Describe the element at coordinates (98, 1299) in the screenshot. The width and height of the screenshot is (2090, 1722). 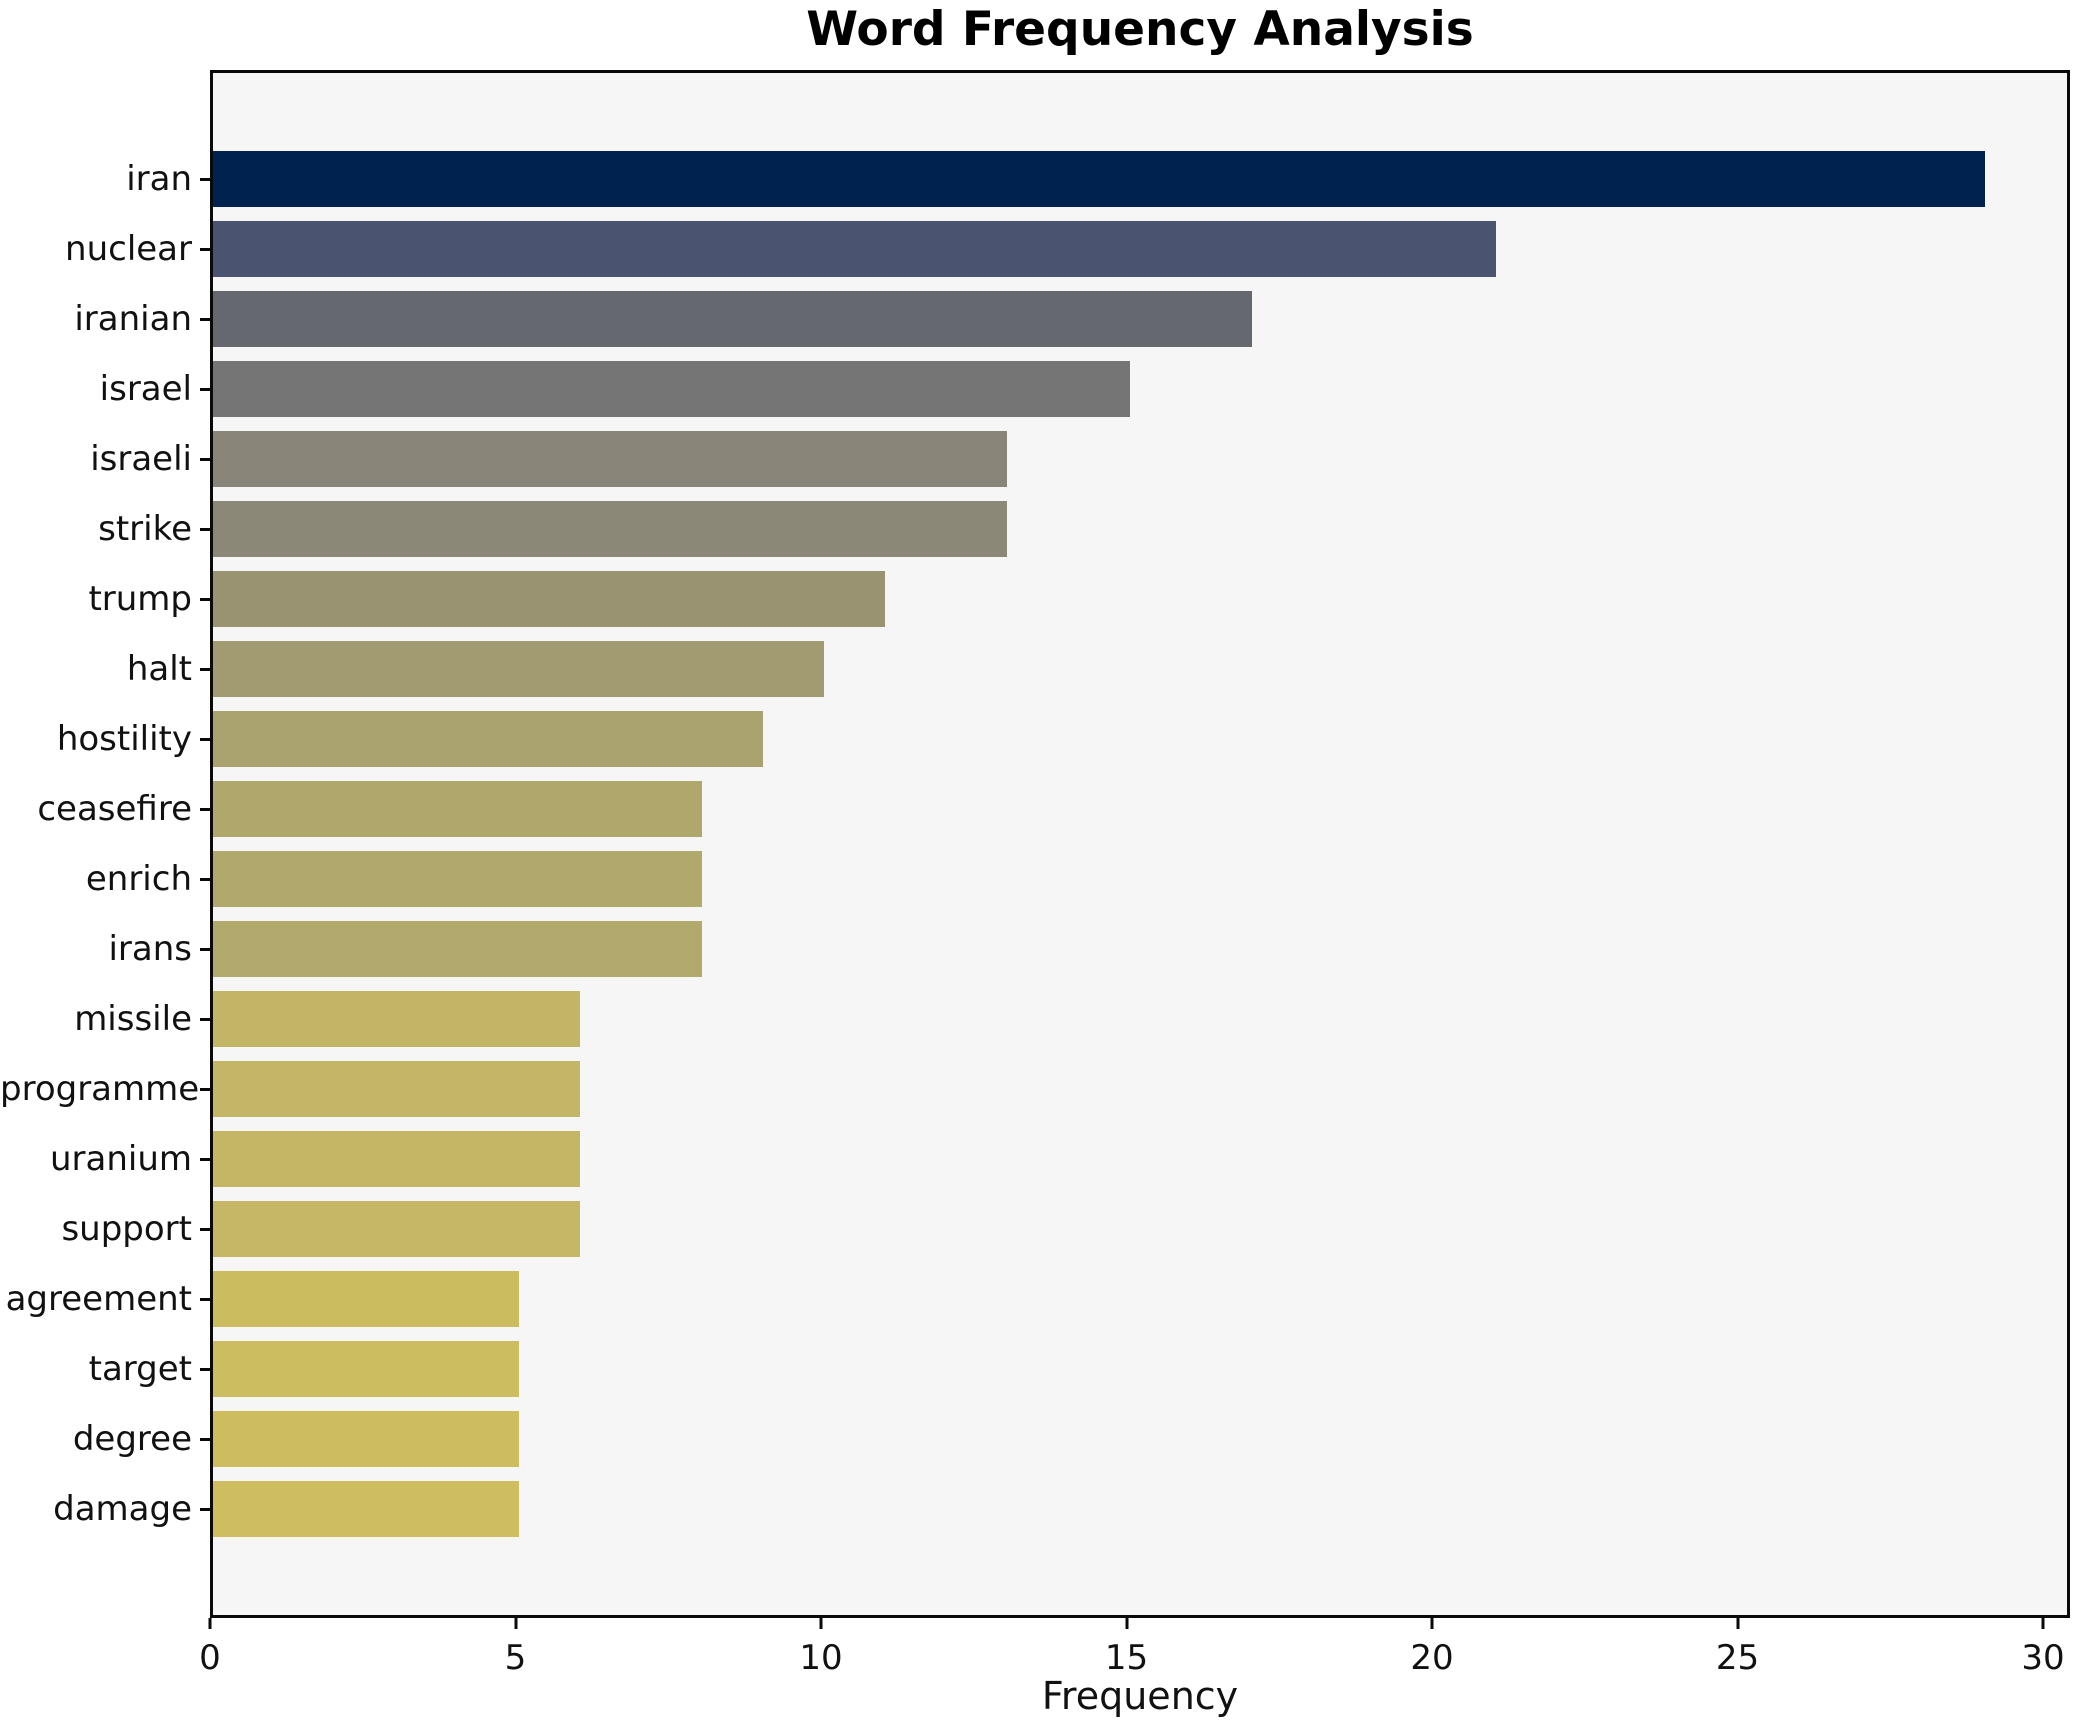
I see `y-axis-label-agreement: agreement` at that location.